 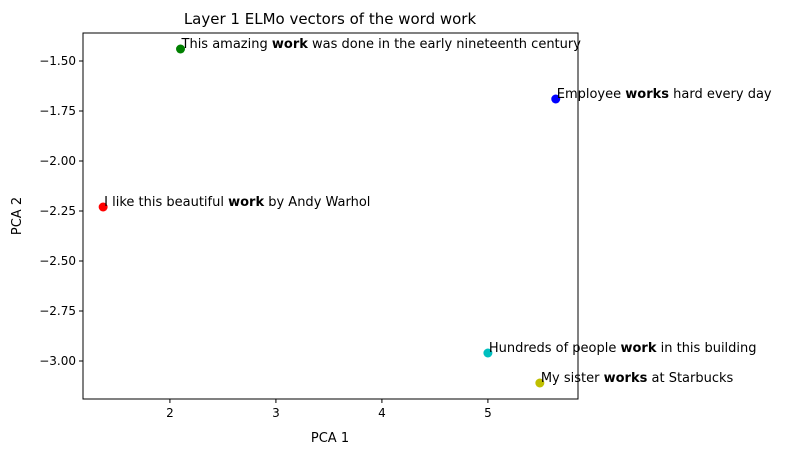 What do you see at coordinates (170, 413) in the screenshot?
I see `x-tick-label: 2` at bounding box center [170, 413].